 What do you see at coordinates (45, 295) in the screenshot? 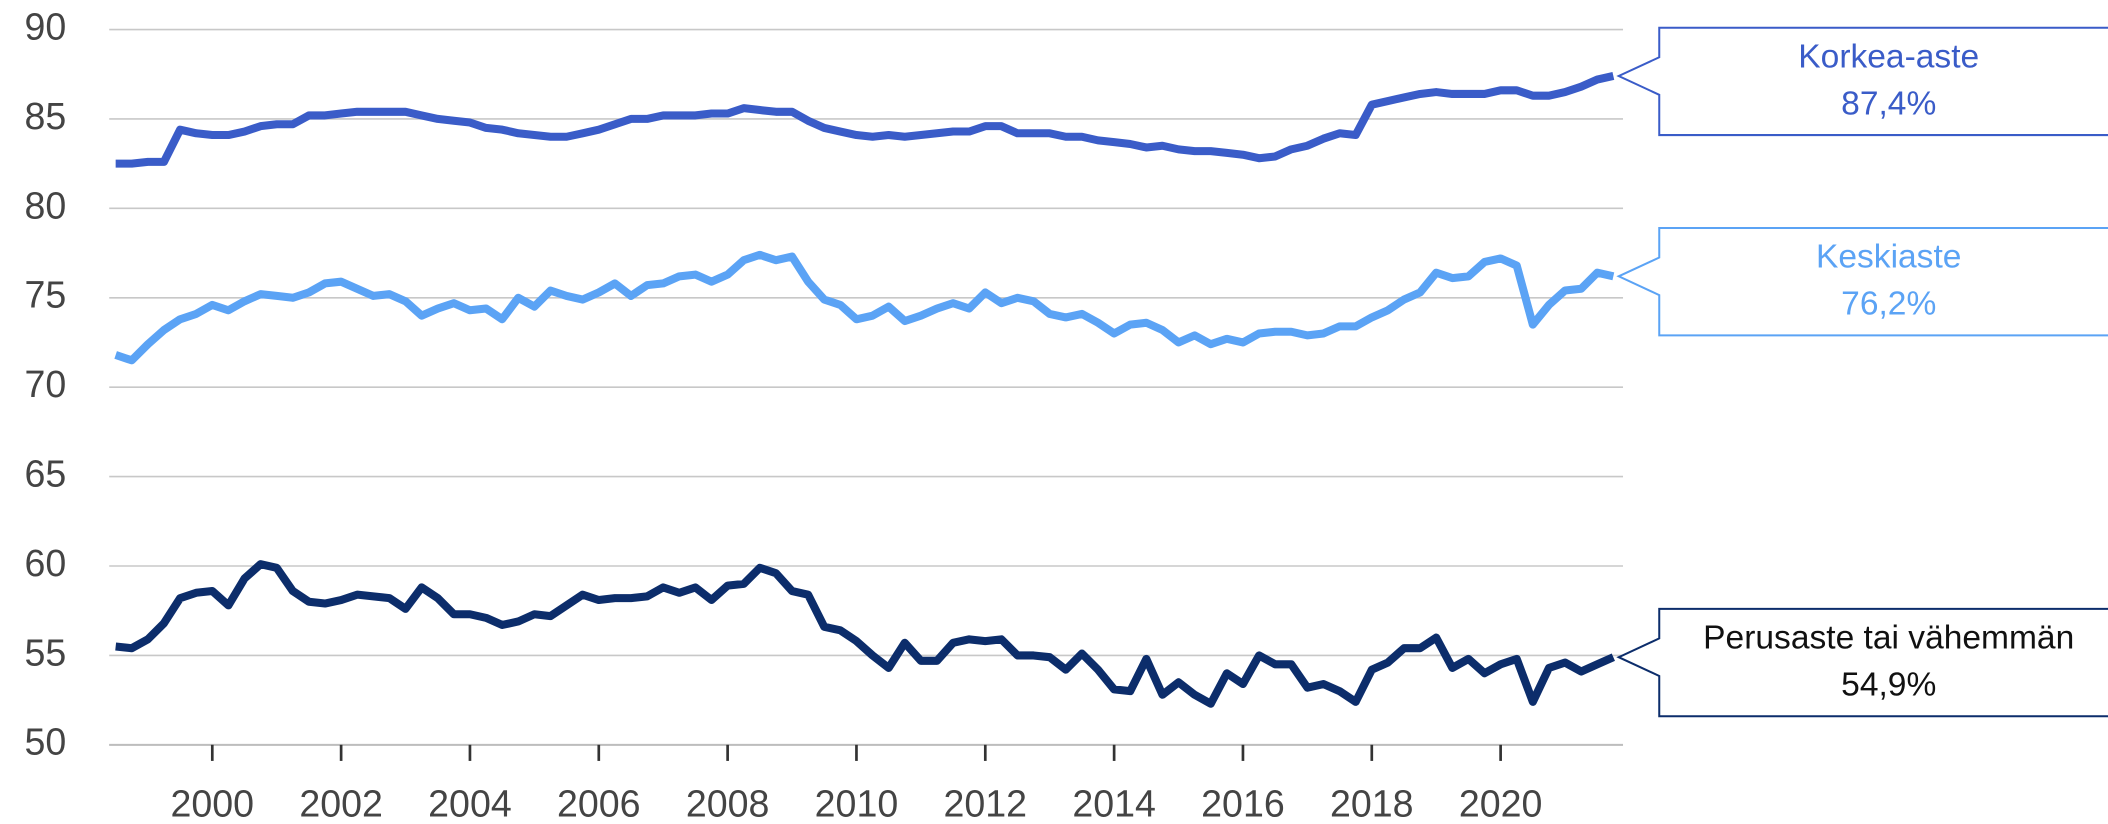
I see `y-tick-label: 75` at bounding box center [45, 295].